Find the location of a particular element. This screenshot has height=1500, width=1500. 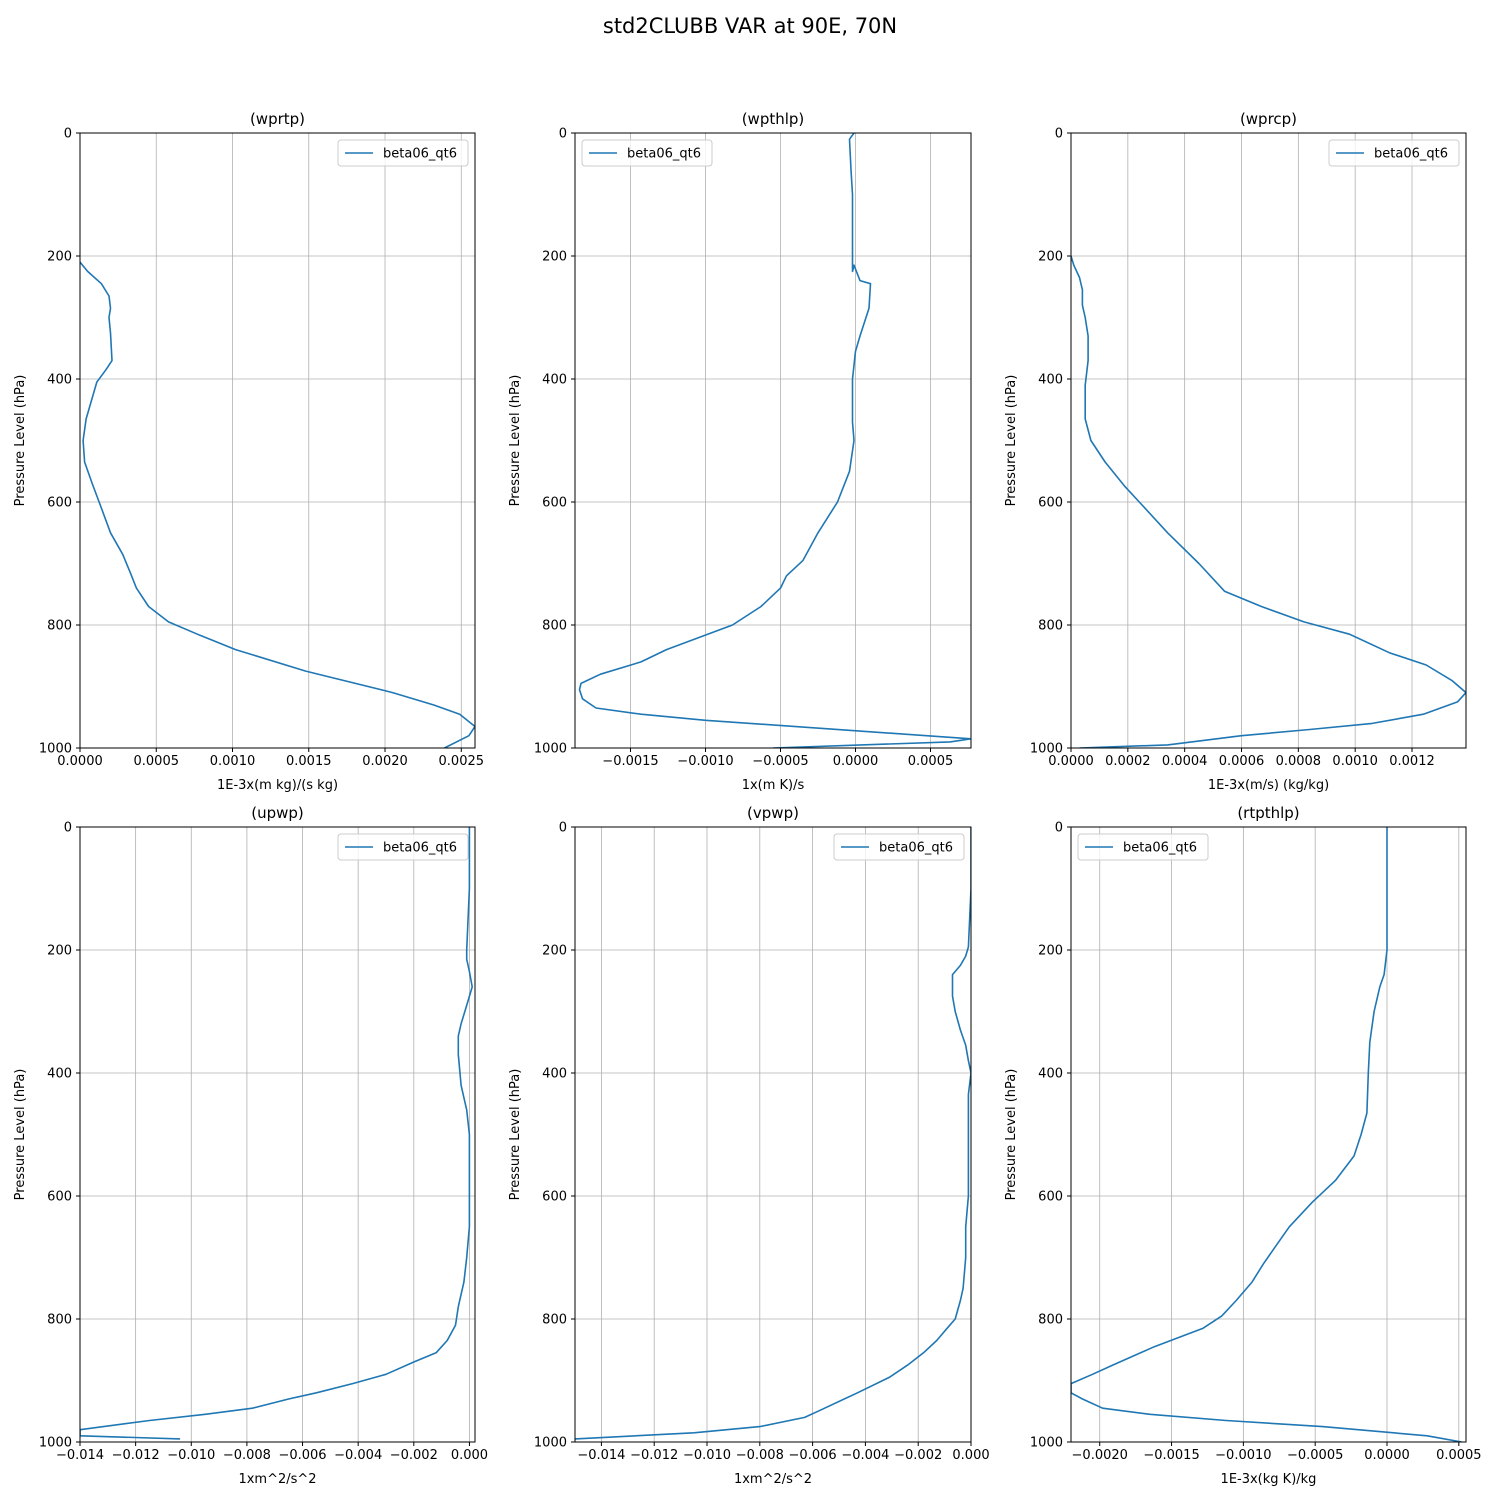

x-tick-label: 0.0006 is located at coordinates (1242, 761).